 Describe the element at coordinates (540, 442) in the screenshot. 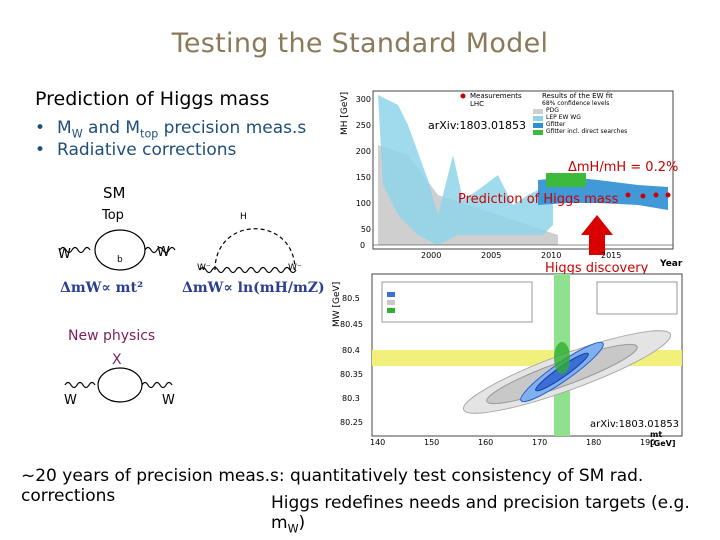

I see `x-tick: 170` at that location.